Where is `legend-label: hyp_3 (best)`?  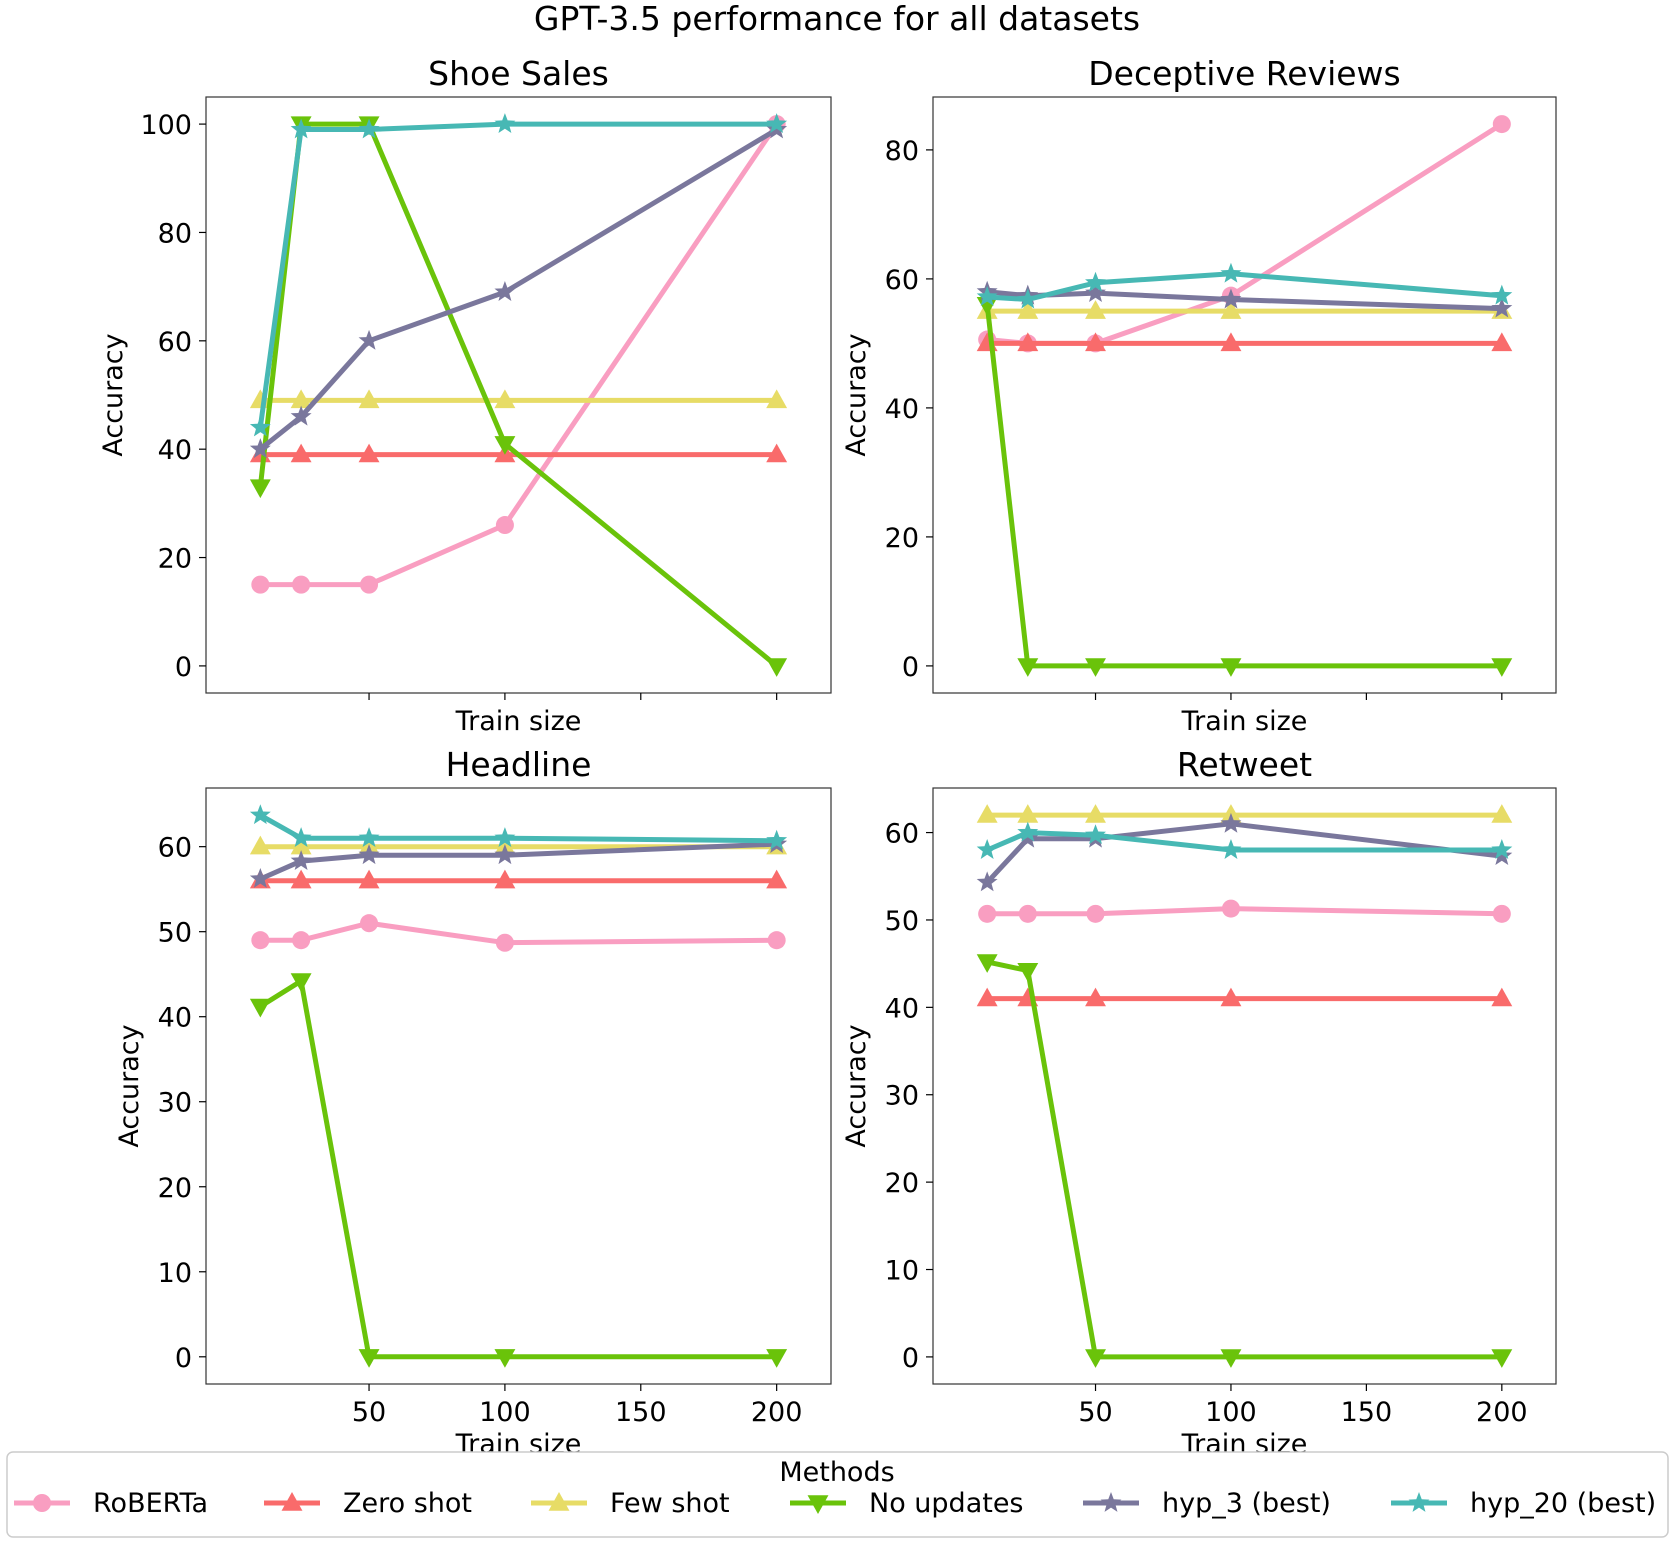
legend-label: hyp_3 (best) is located at coordinates (1246, 1503).